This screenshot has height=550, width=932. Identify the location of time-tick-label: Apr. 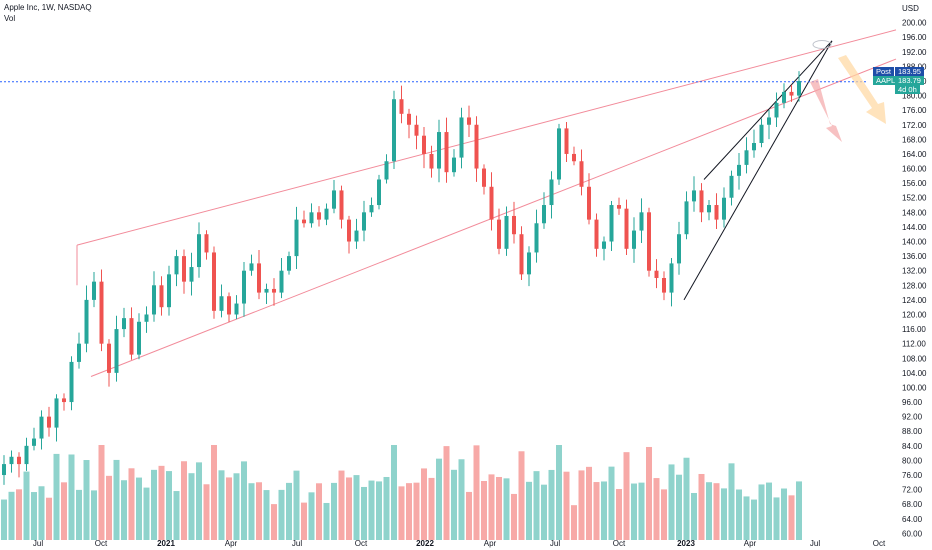
(231, 543).